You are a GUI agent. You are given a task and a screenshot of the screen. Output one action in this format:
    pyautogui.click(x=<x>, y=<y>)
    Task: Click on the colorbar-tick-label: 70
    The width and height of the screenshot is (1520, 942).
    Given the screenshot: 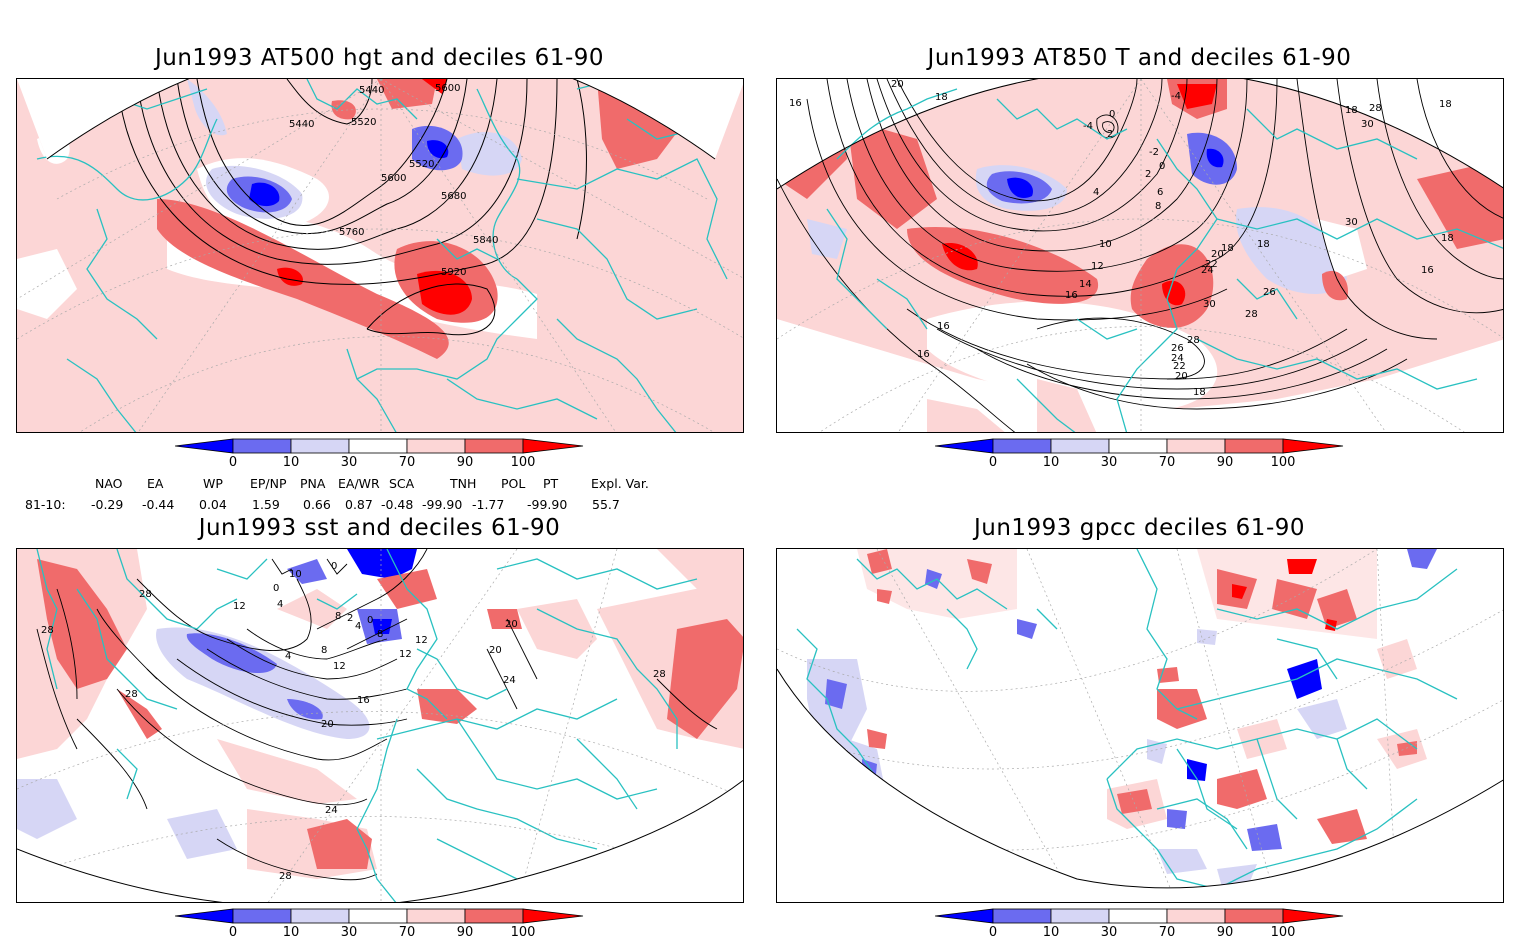 What is the action you would take?
    pyautogui.click(x=407, y=462)
    